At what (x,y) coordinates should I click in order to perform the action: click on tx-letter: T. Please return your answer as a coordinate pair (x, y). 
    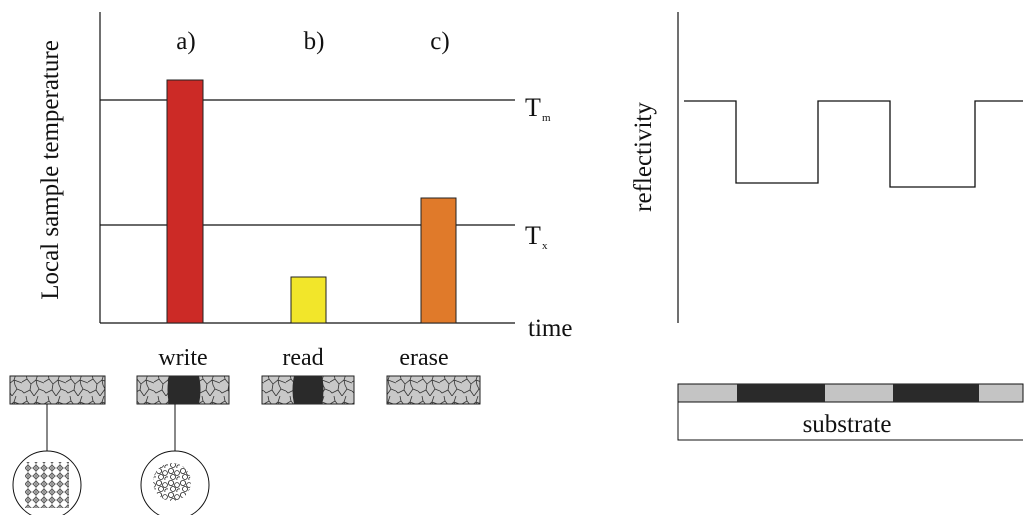
    Looking at the image, I should click on (533, 235).